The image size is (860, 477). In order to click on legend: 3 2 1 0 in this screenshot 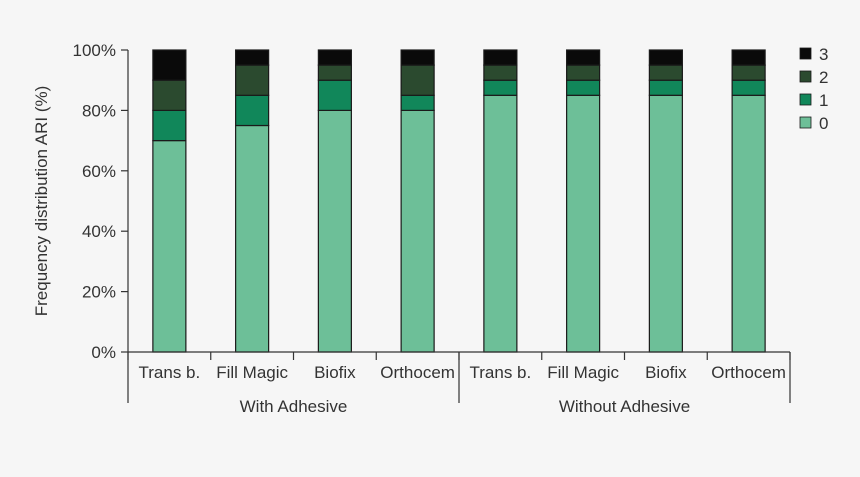, I will do `click(813, 89)`.